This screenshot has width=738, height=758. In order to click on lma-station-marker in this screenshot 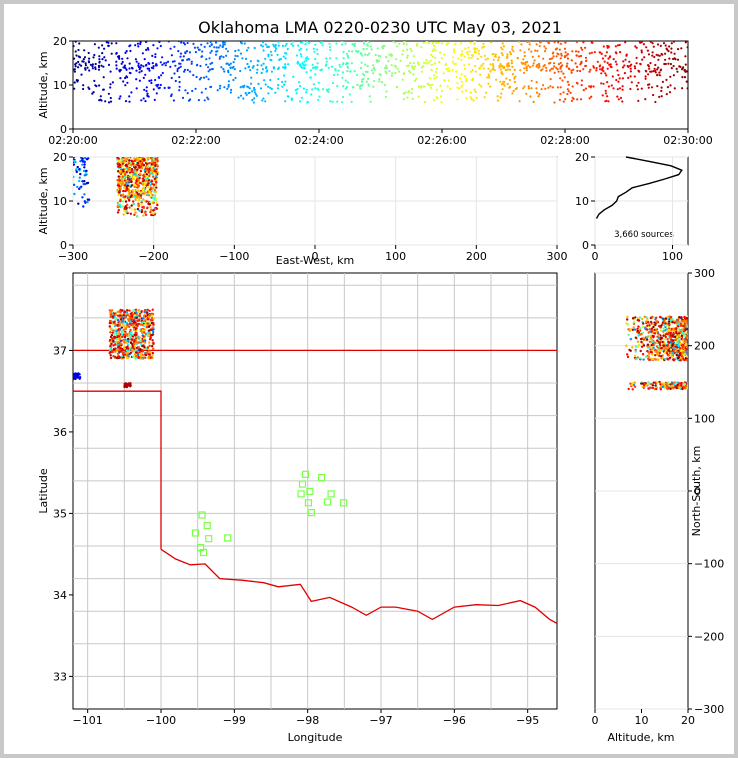, I will do `click(308, 503)`.